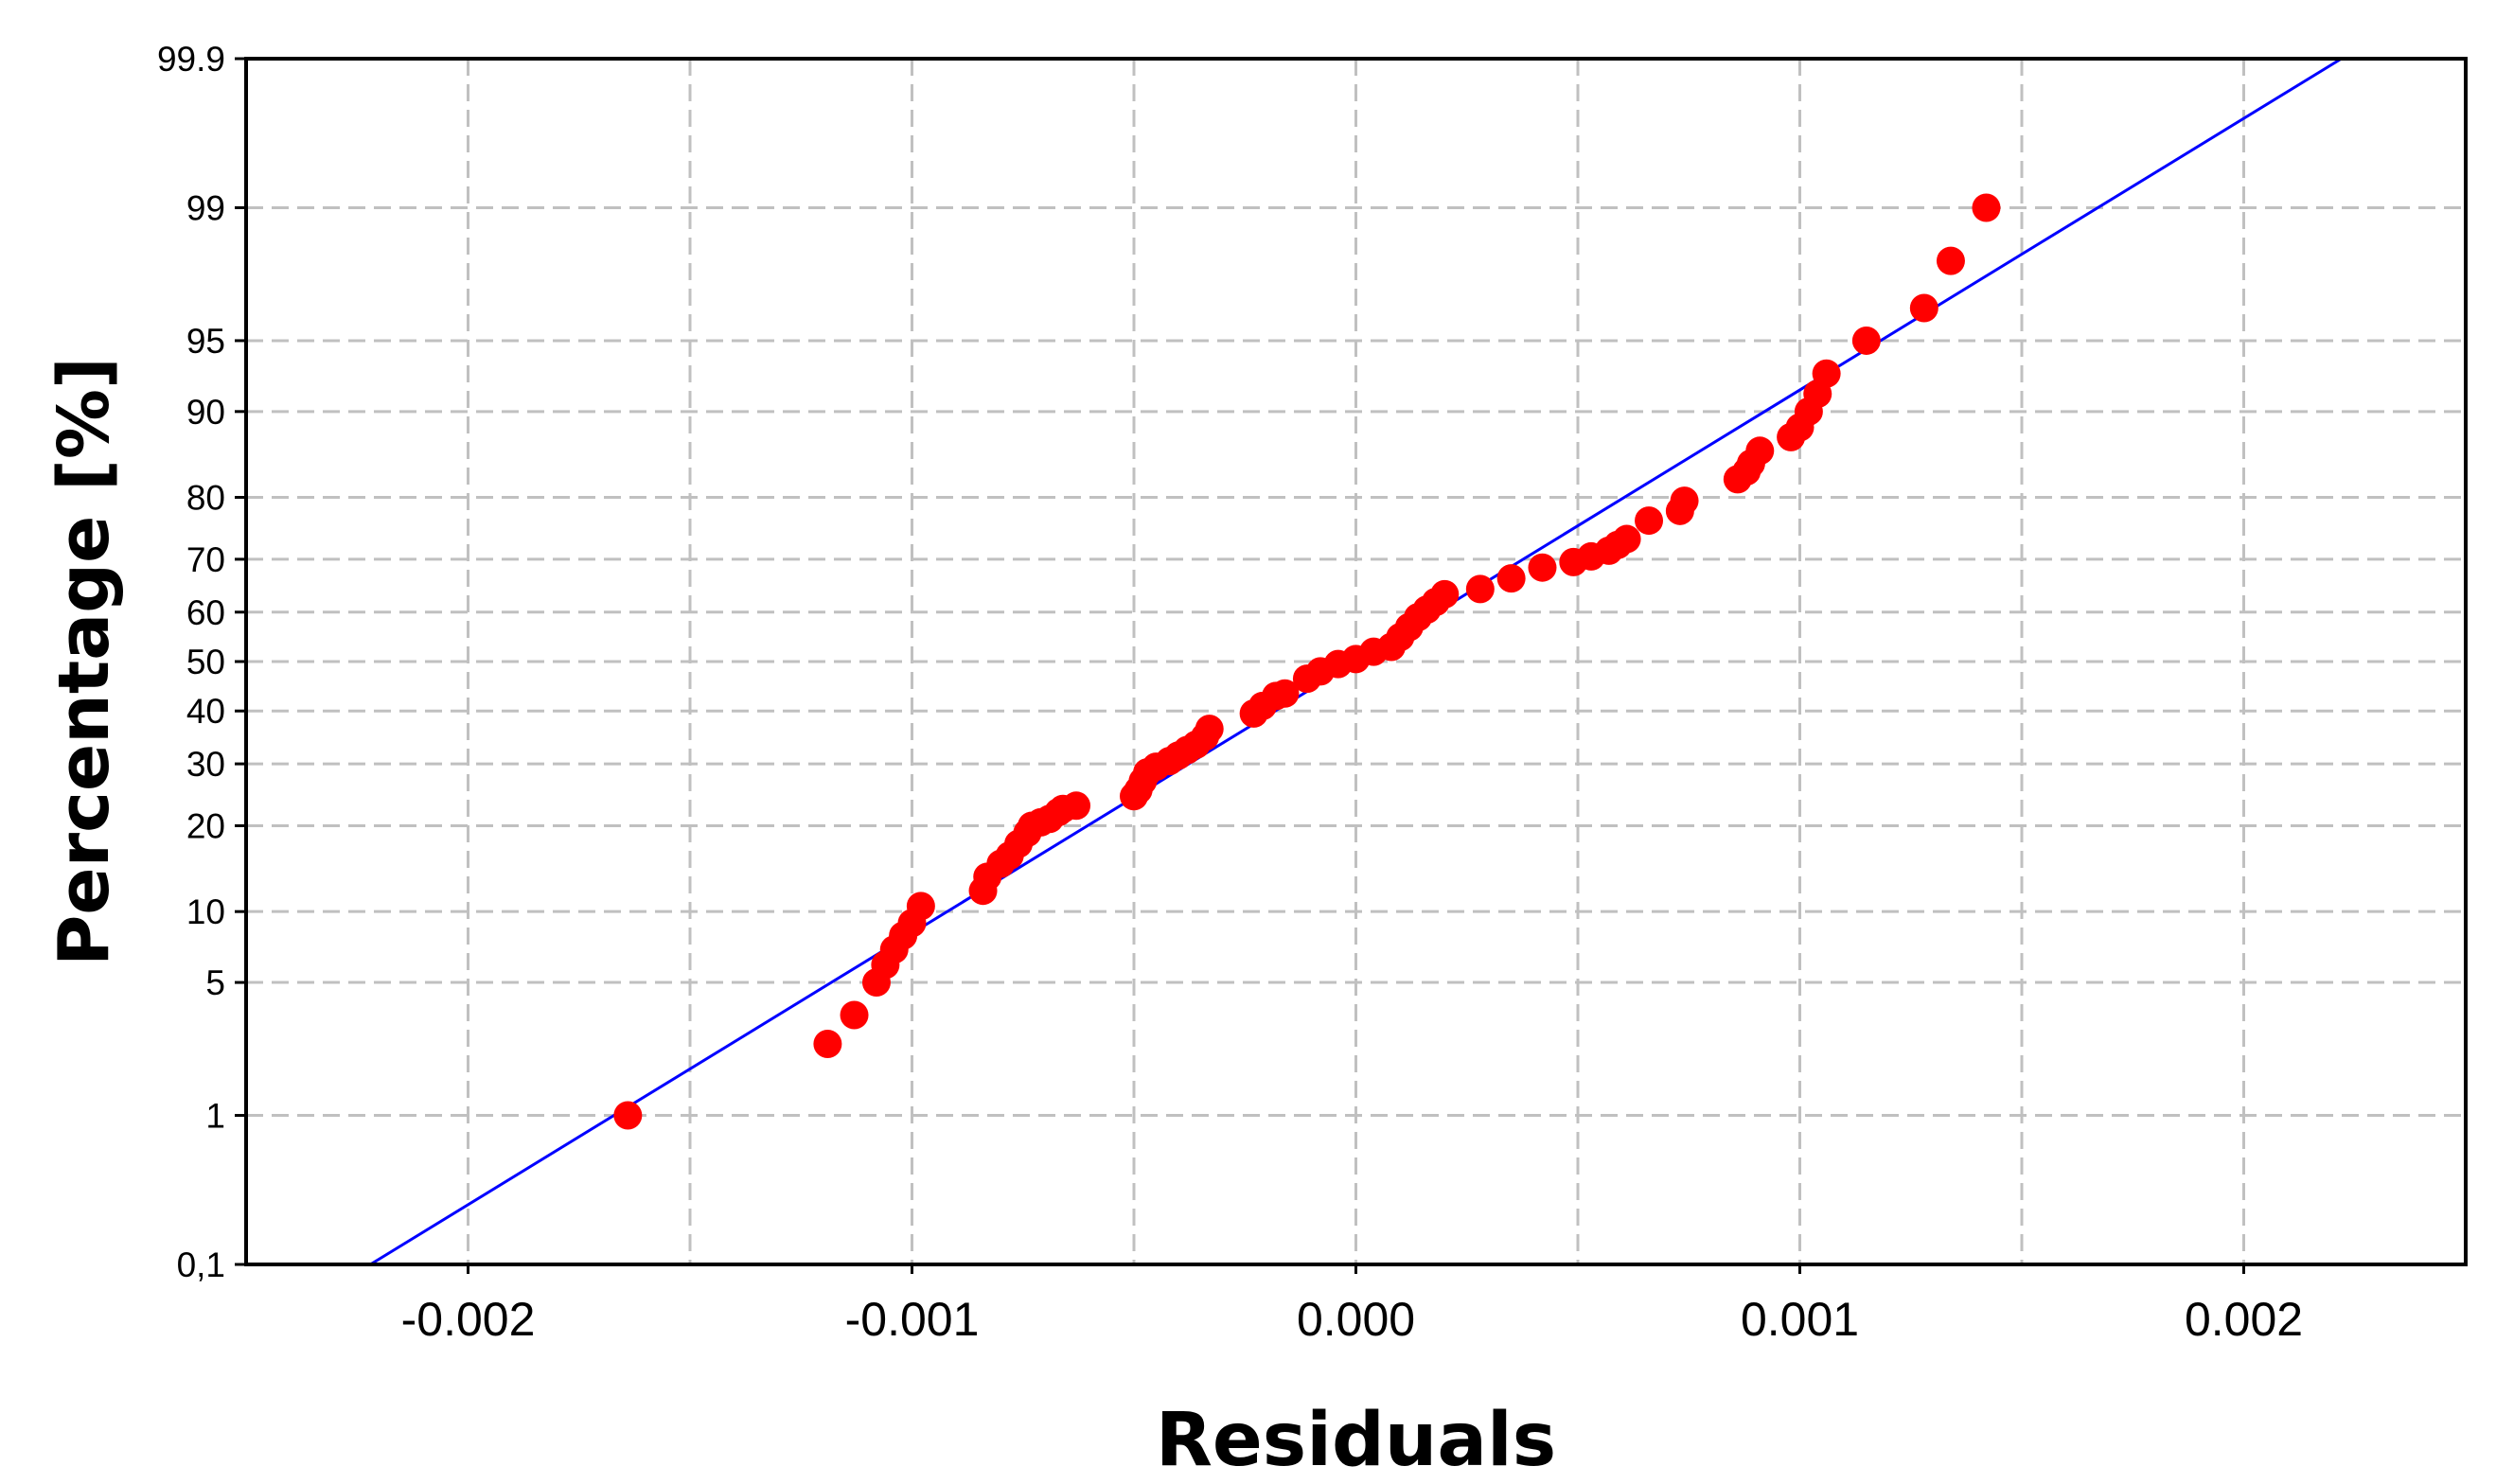 The image size is (2496, 1484). What do you see at coordinates (1356, 1319) in the screenshot?
I see `x-tick-label: 0.000` at bounding box center [1356, 1319].